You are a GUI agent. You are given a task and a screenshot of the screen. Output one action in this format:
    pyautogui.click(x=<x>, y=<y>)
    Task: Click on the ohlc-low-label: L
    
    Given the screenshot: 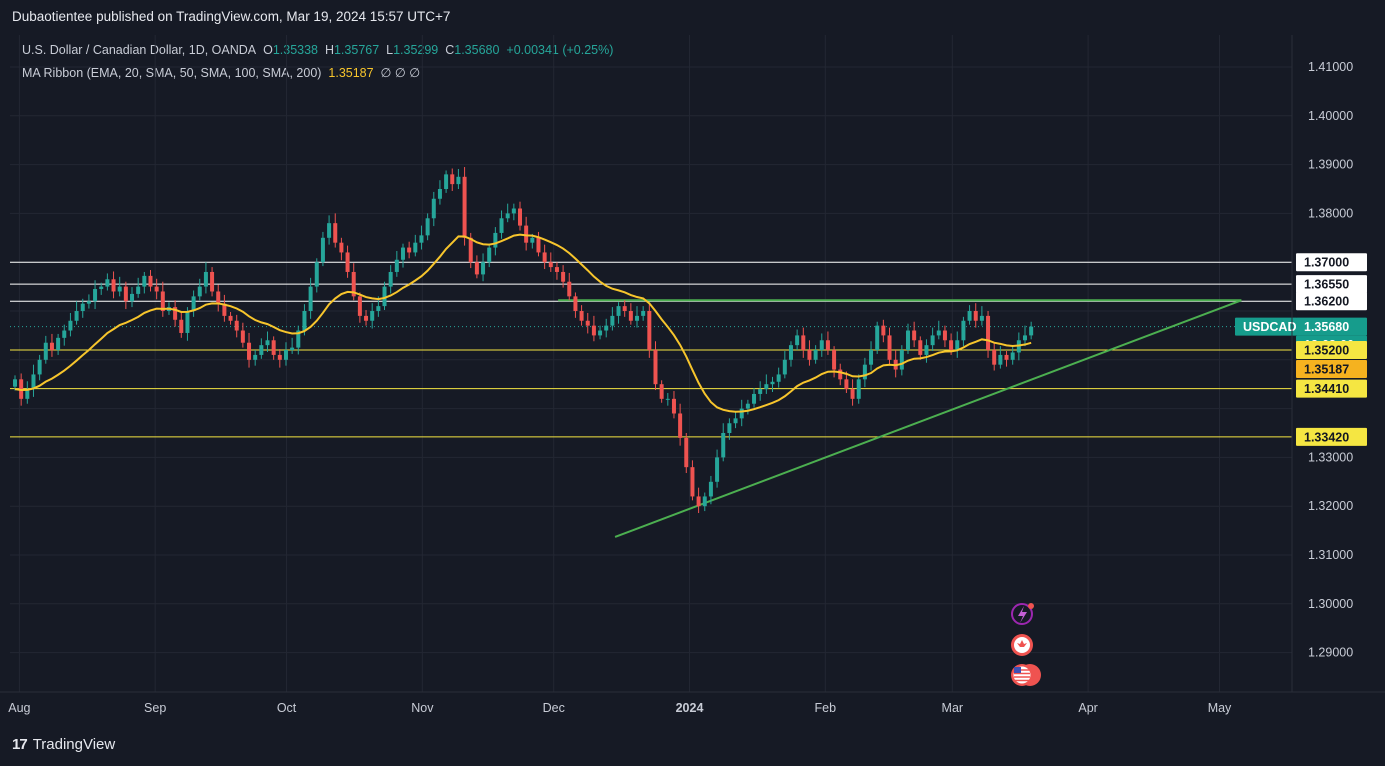 What is the action you would take?
    pyautogui.click(x=390, y=50)
    